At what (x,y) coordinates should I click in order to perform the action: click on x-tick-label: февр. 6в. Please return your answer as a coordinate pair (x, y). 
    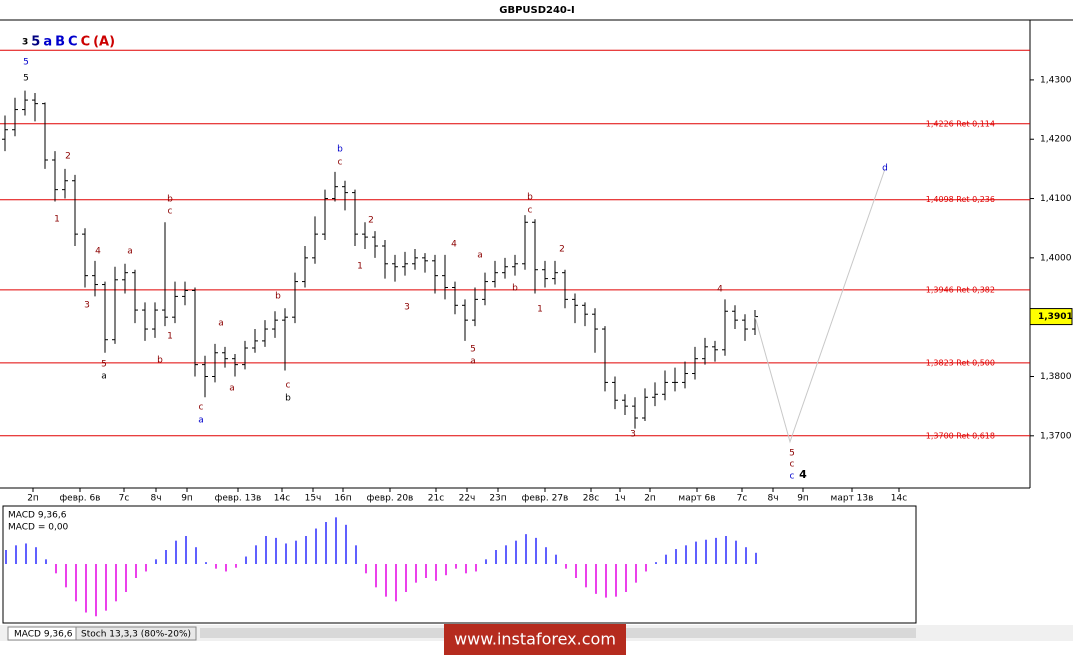
    Looking at the image, I should click on (79, 499).